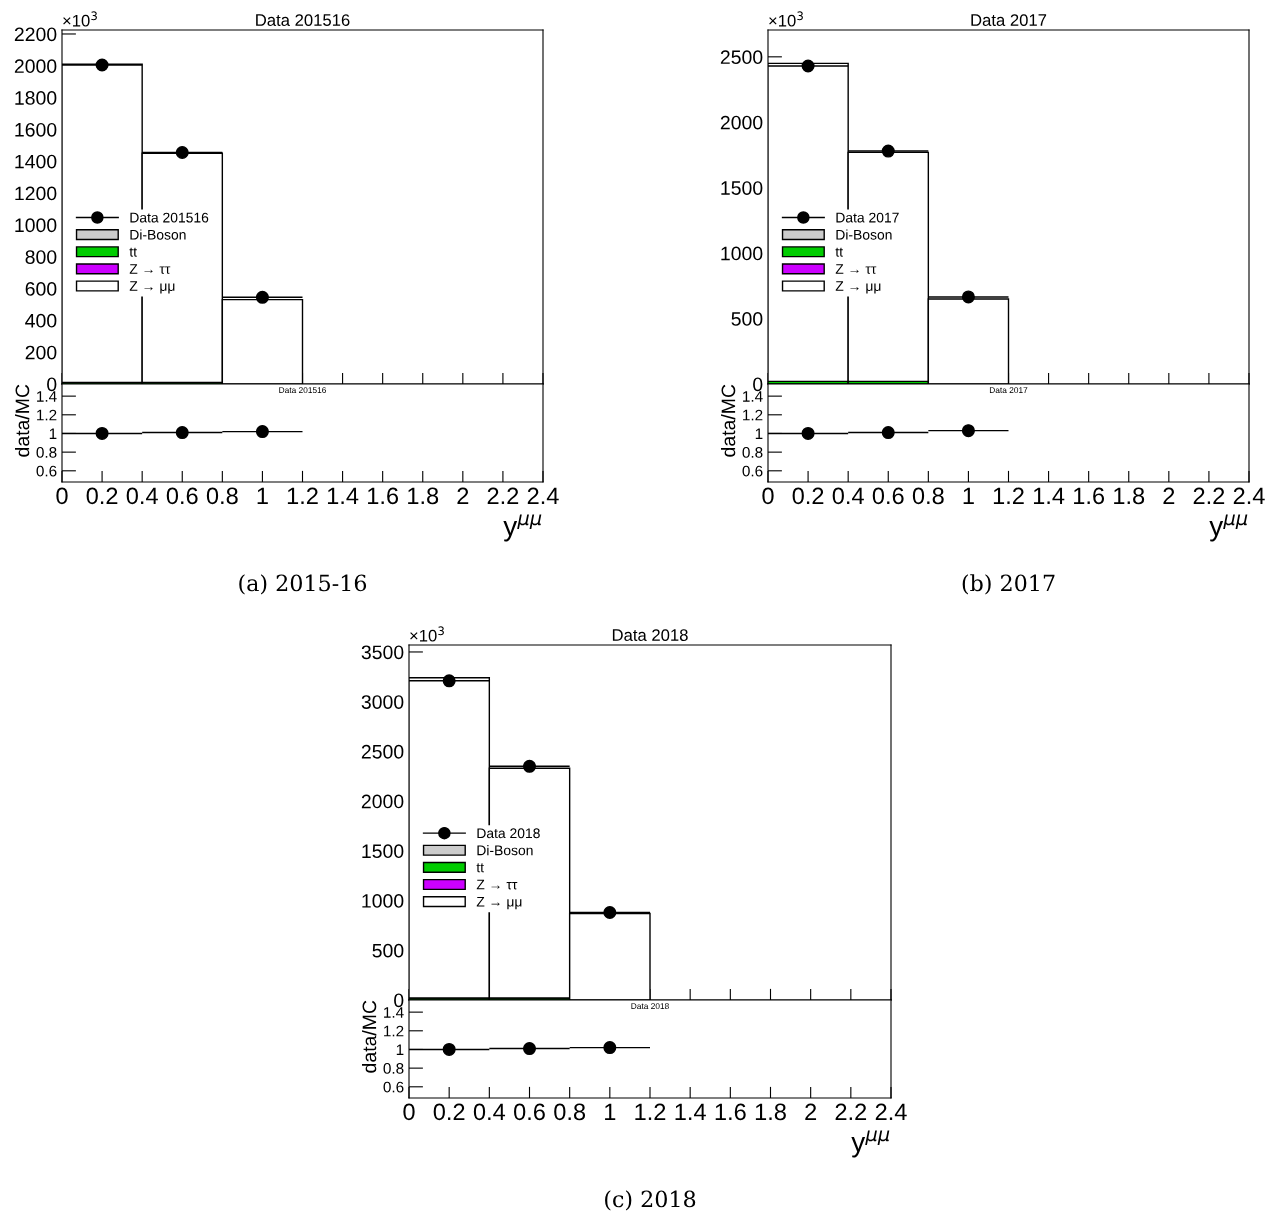 This screenshot has height=1220, width=1281. What do you see at coordinates (1008, 584) in the screenshot?
I see `text: (b) 2017` at bounding box center [1008, 584].